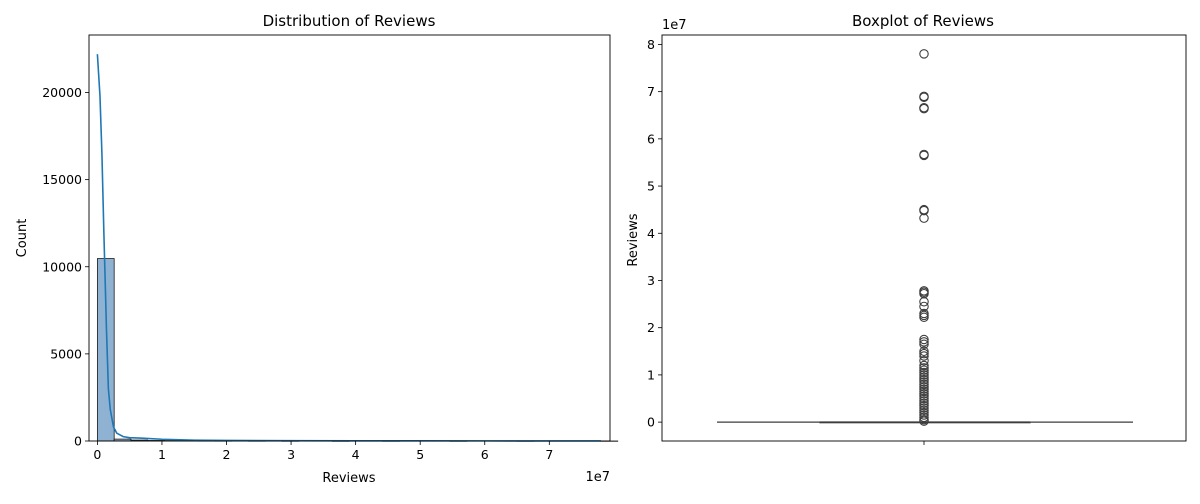 The image size is (1200, 504). What do you see at coordinates (227, 454) in the screenshot?
I see `x-tick-label: 2` at bounding box center [227, 454].